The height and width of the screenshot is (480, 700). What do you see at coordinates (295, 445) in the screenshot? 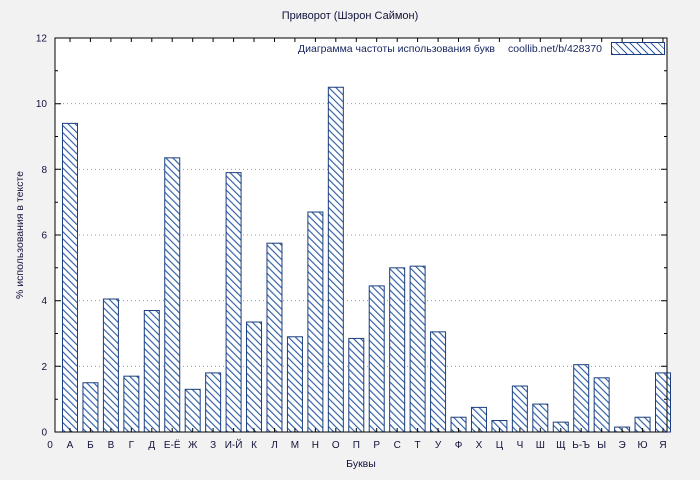
I see `x-tick-label: М` at bounding box center [295, 445].